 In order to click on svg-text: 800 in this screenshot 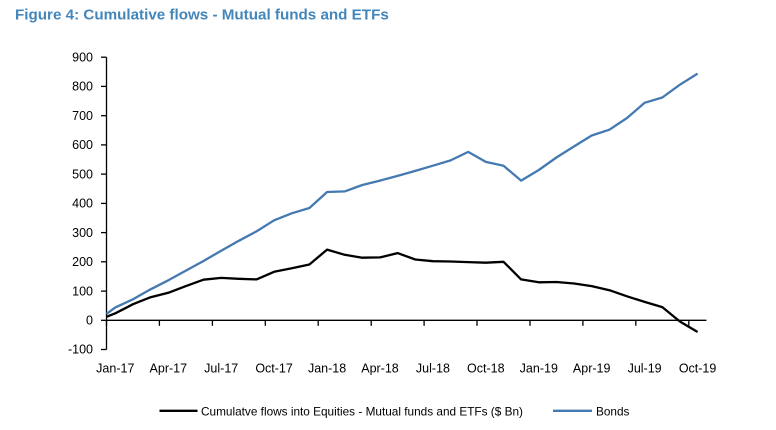, I will do `click(82, 87)`.